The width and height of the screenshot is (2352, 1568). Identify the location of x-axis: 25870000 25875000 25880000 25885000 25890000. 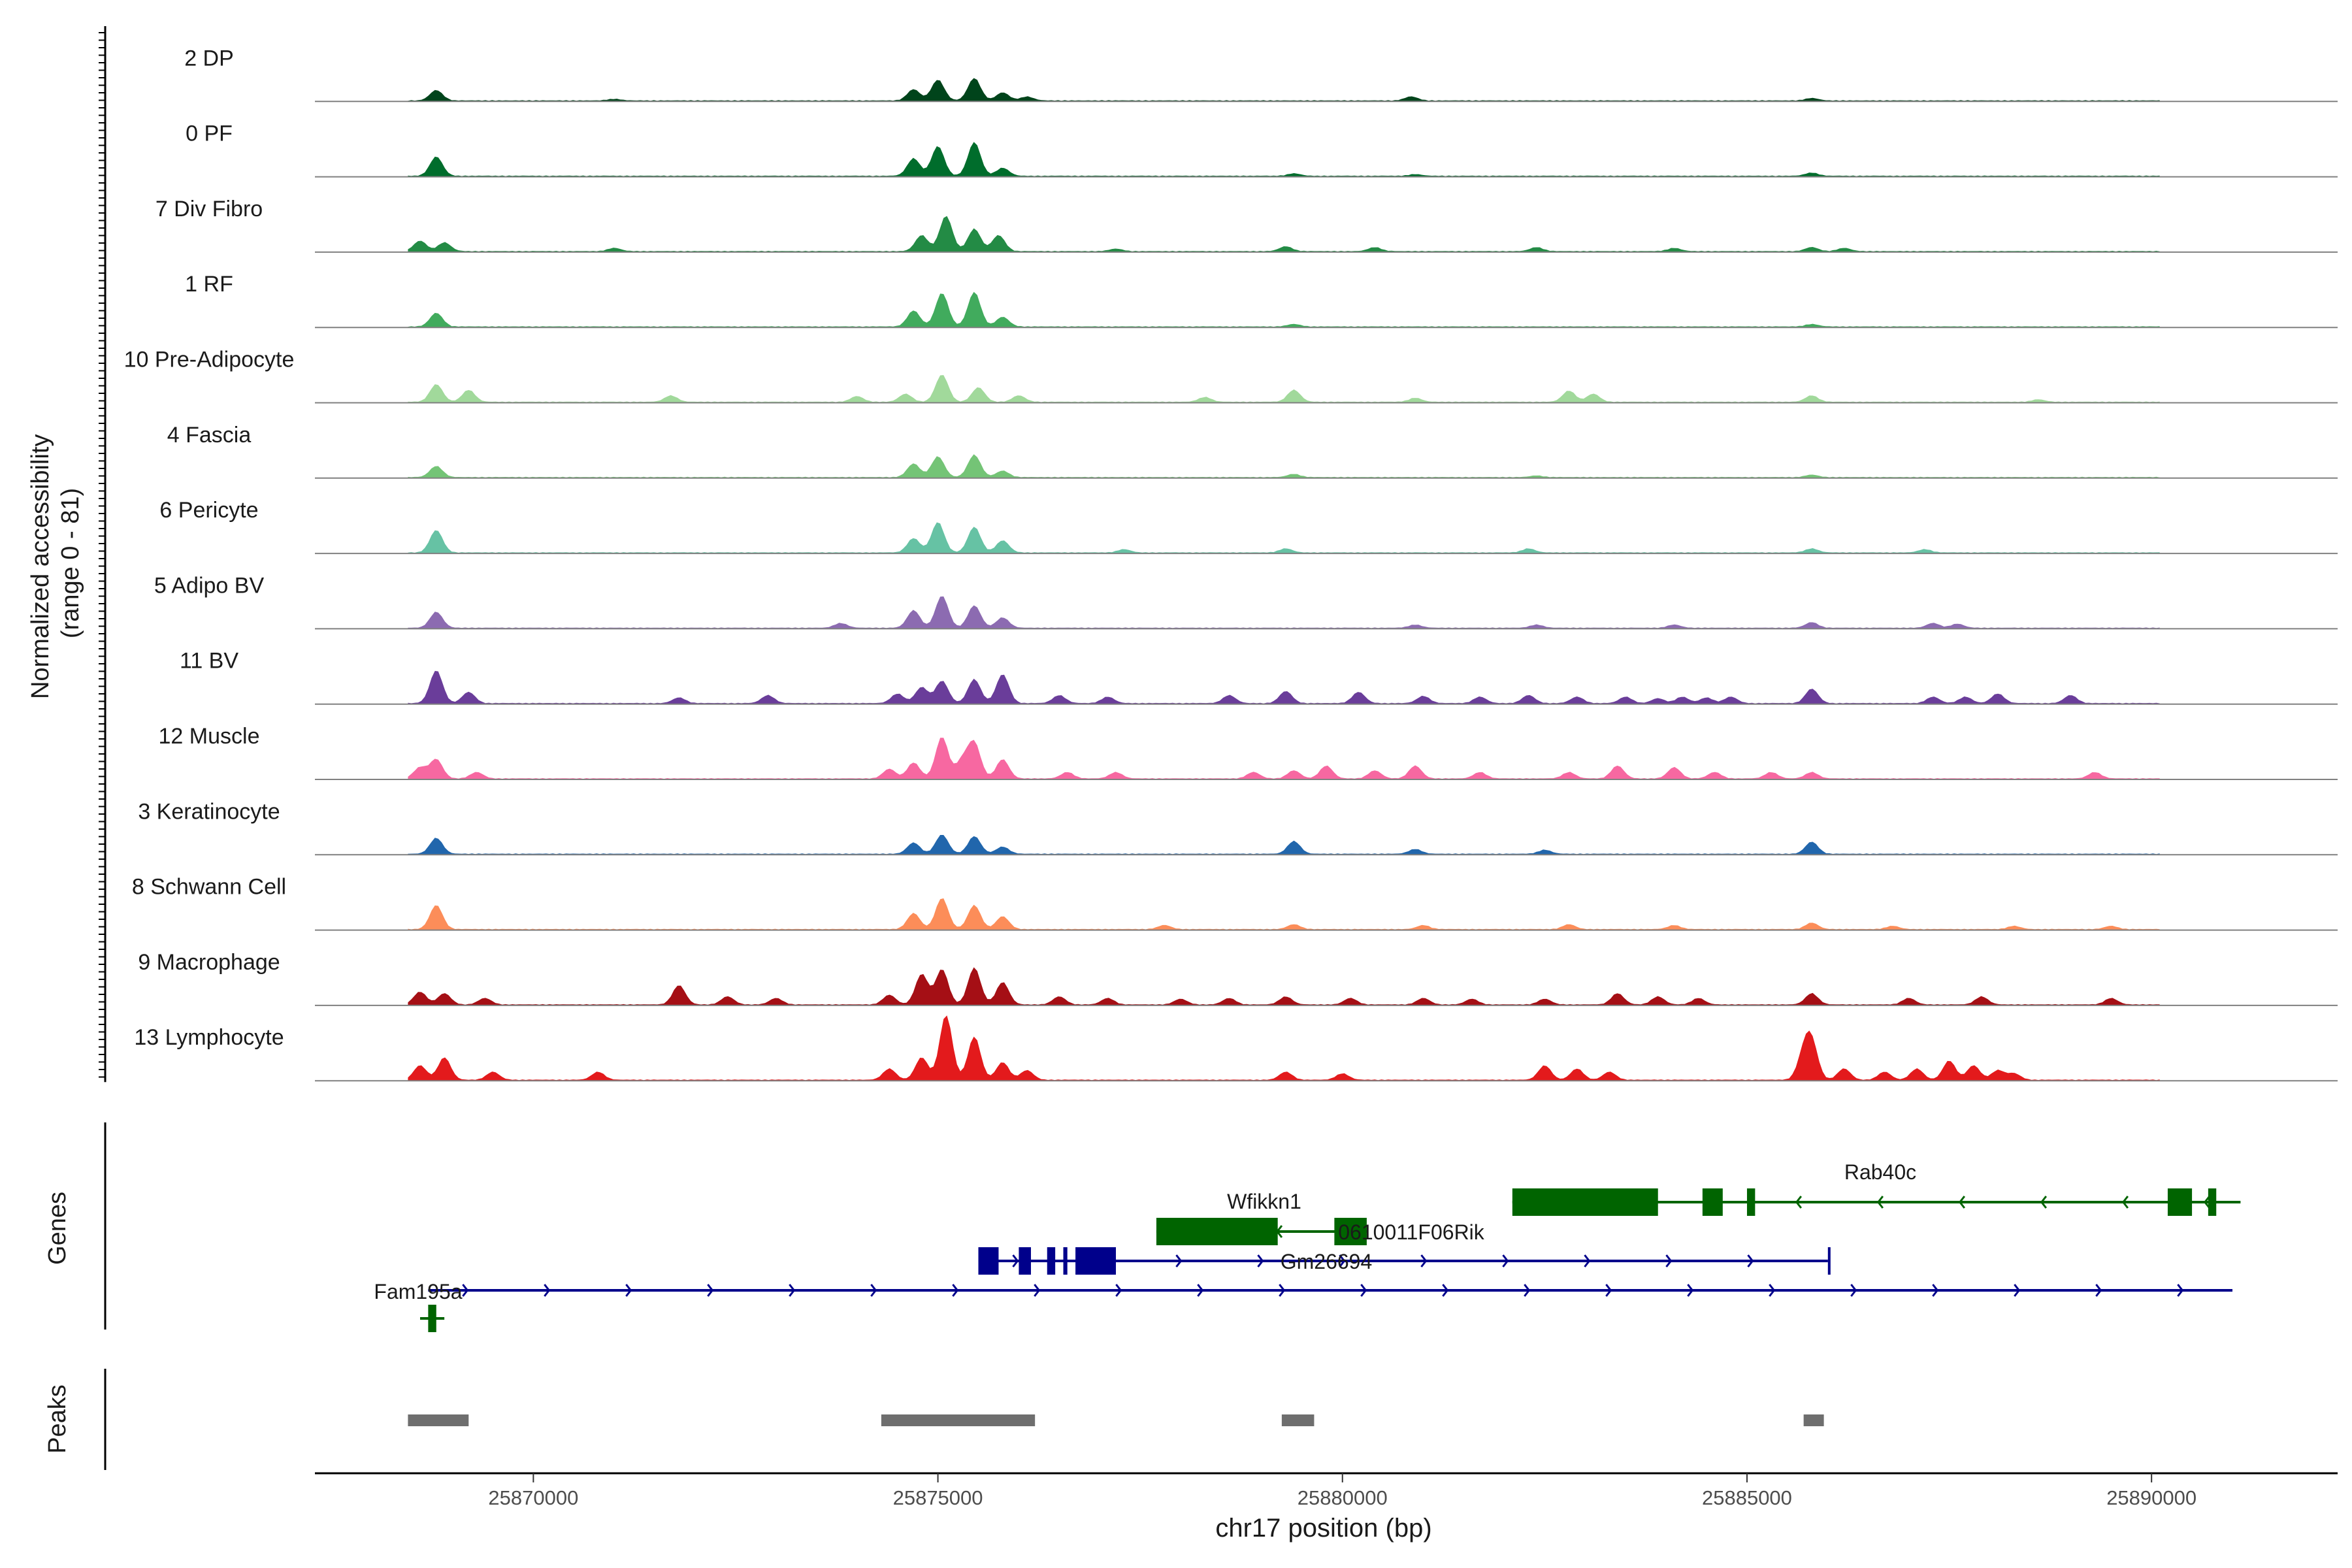
(1326, 1490).